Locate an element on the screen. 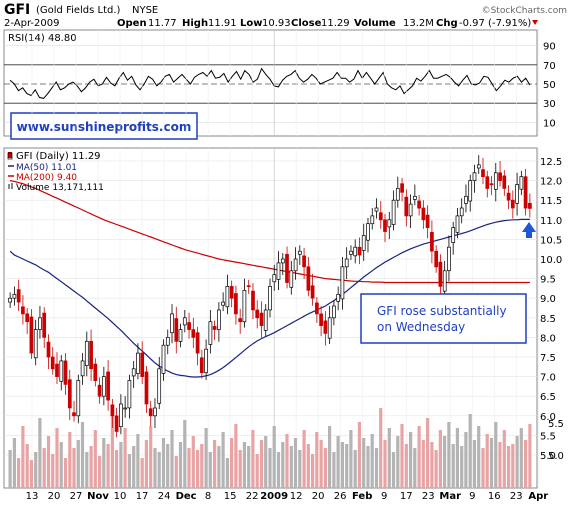 The image size is (572, 507). x-tick-label: 12 is located at coordinates (296, 496).